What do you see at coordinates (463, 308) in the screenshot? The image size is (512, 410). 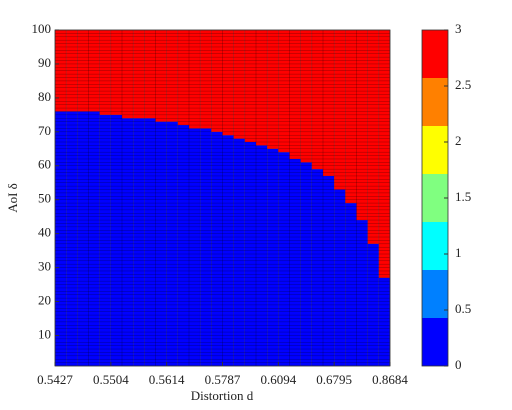 I see `colorbar-tick-label: 0.5` at bounding box center [463, 308].